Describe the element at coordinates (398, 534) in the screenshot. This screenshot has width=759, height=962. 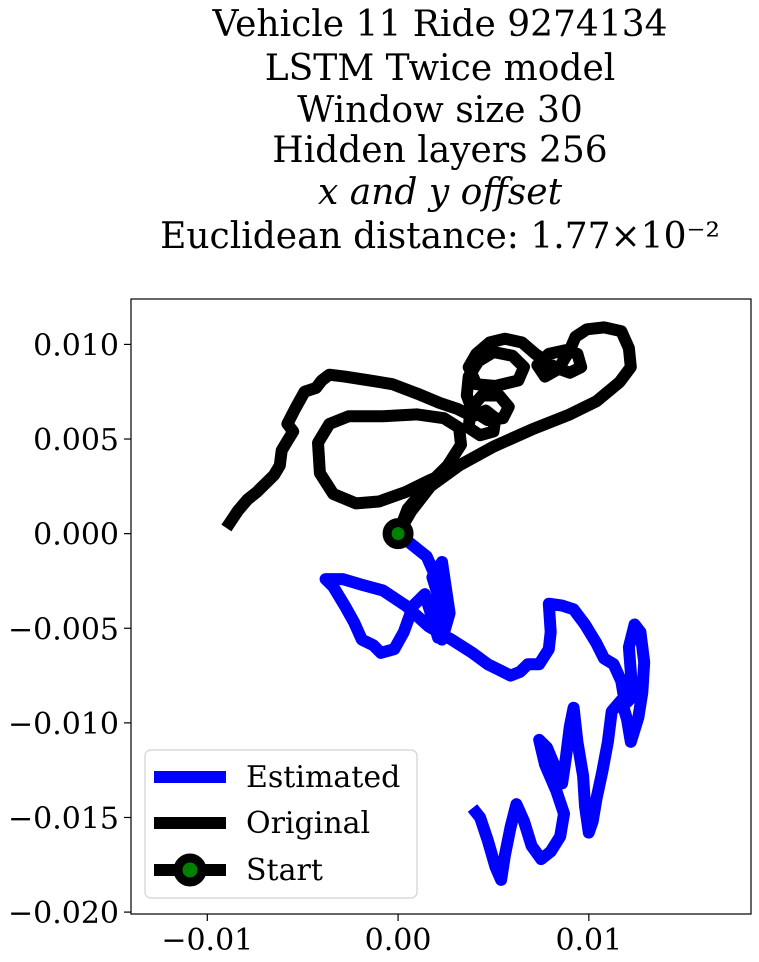
I see `start-marker` at that location.